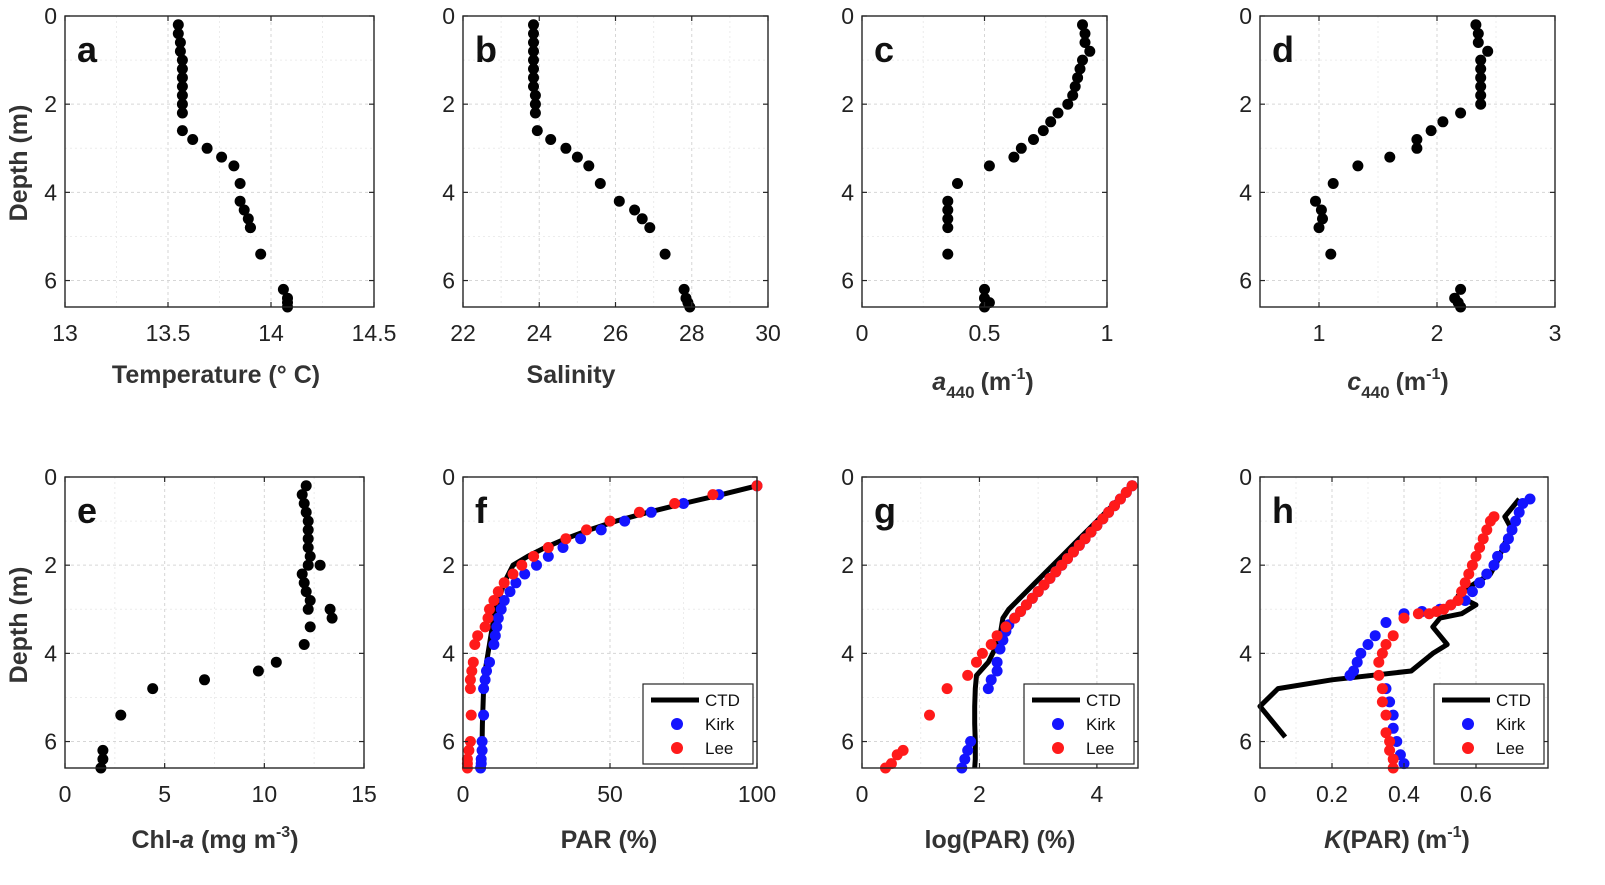 The height and width of the screenshot is (885, 1605). Describe the element at coordinates (448, 104) in the screenshot. I see `y-tick-label: 2` at that location.